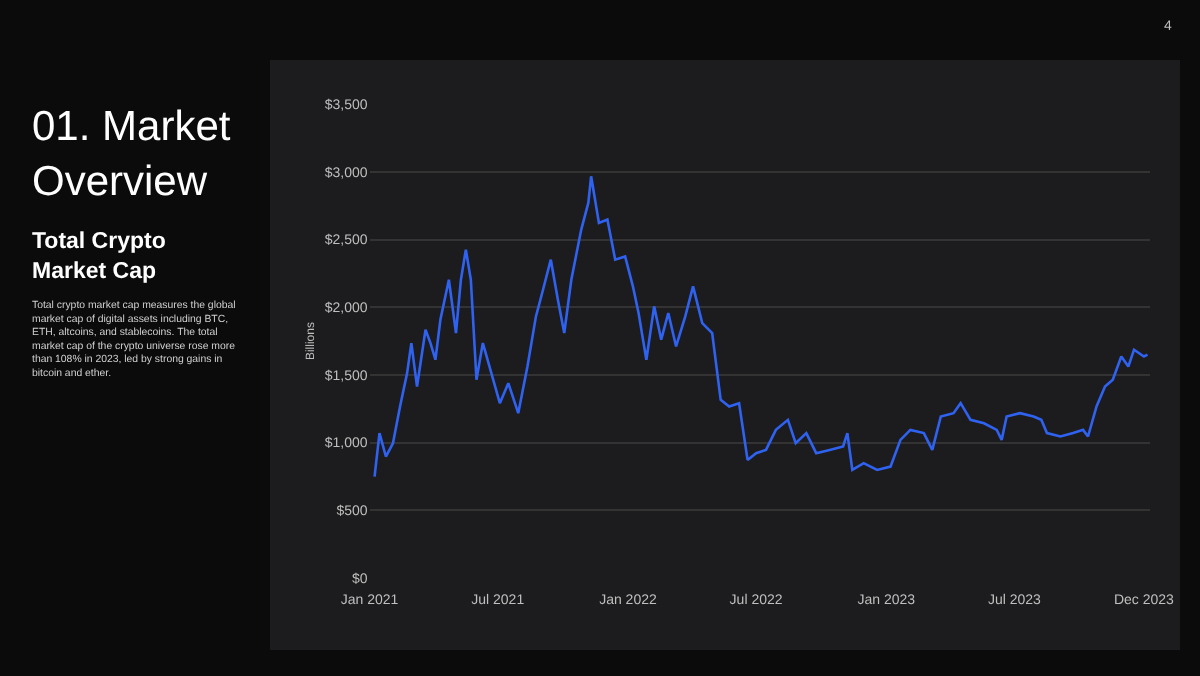  What do you see at coordinates (99, 257) in the screenshot?
I see `text: Total Crypto Market Cap` at bounding box center [99, 257].